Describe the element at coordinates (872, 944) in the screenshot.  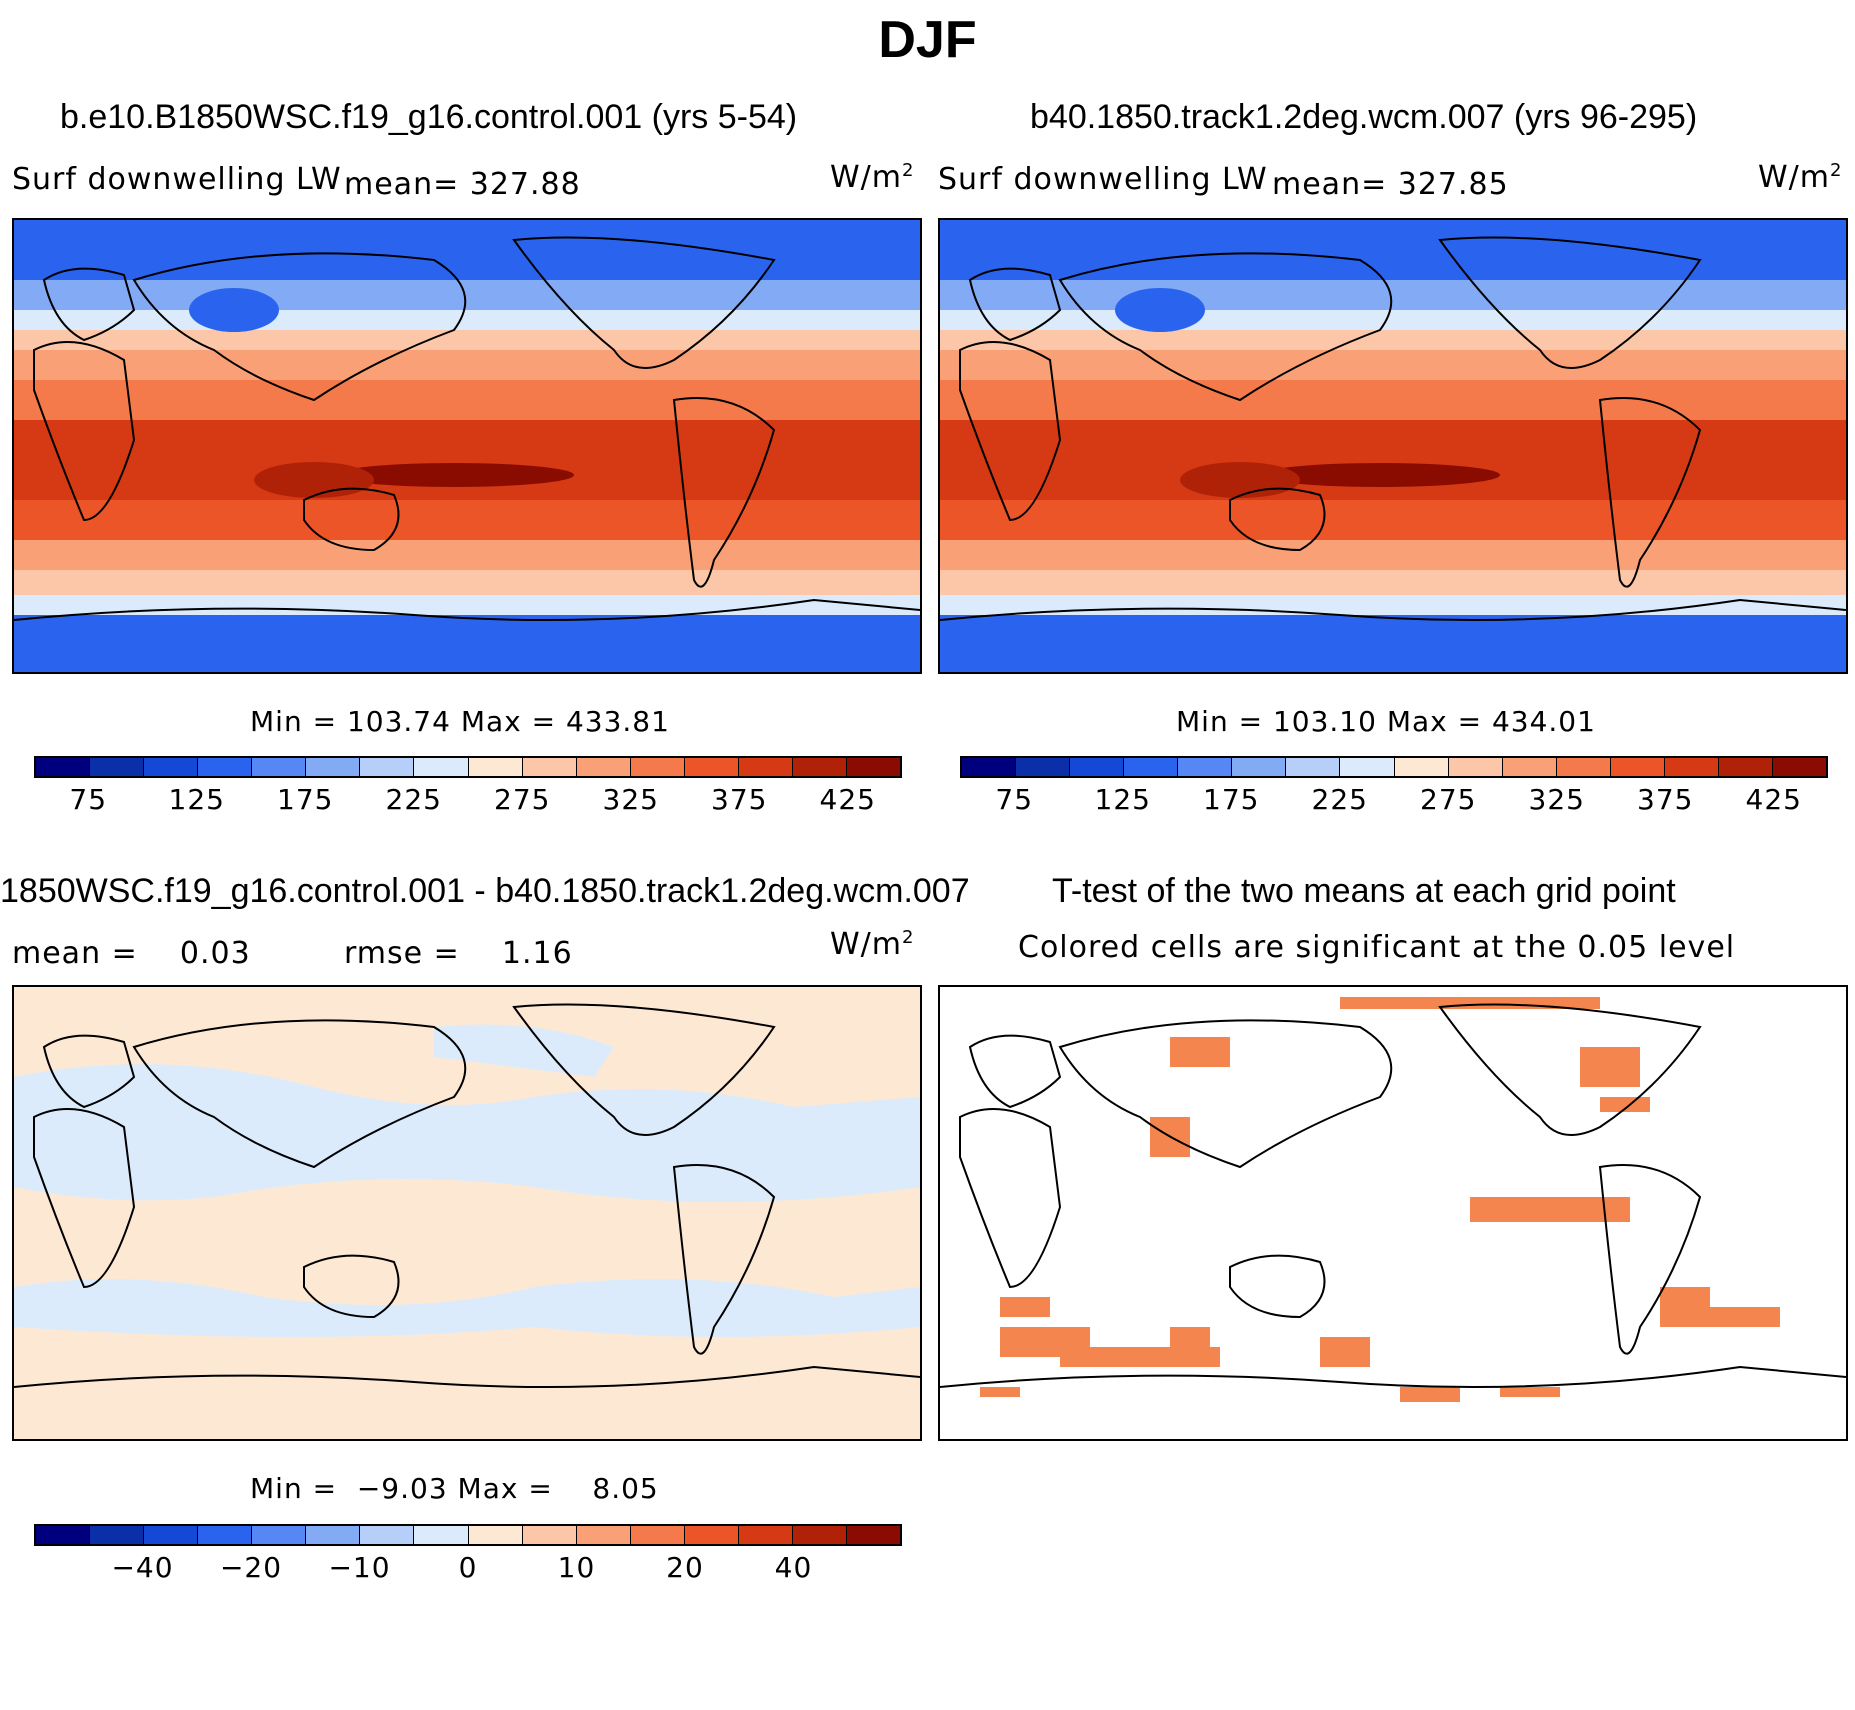
I see `panel3-units: W/m2` at that location.